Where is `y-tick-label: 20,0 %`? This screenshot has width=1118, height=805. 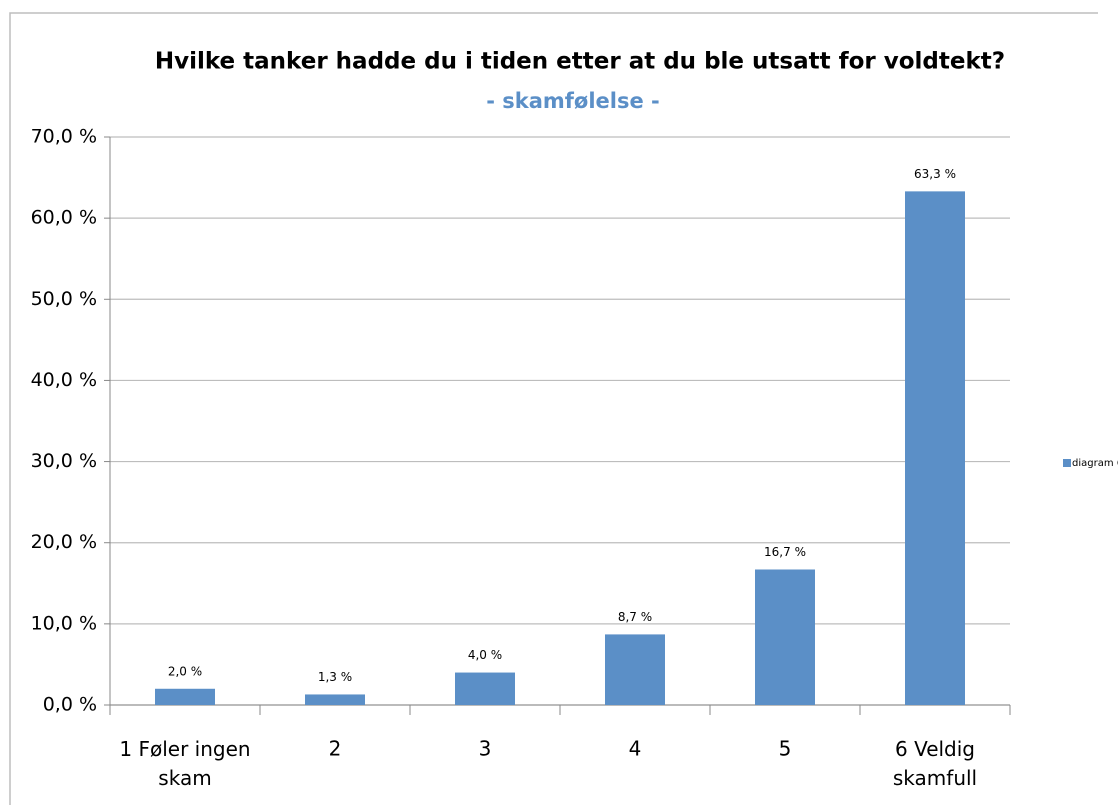 y-tick-label: 20,0 % is located at coordinates (64, 542).